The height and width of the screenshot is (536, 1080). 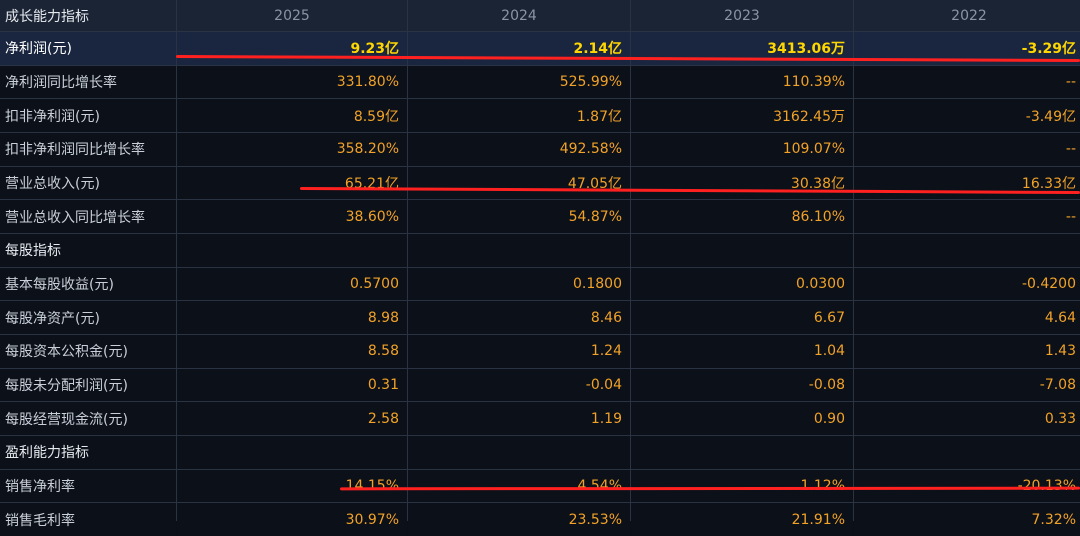 I want to click on value-cell: 1.43, so click(x=967, y=351).